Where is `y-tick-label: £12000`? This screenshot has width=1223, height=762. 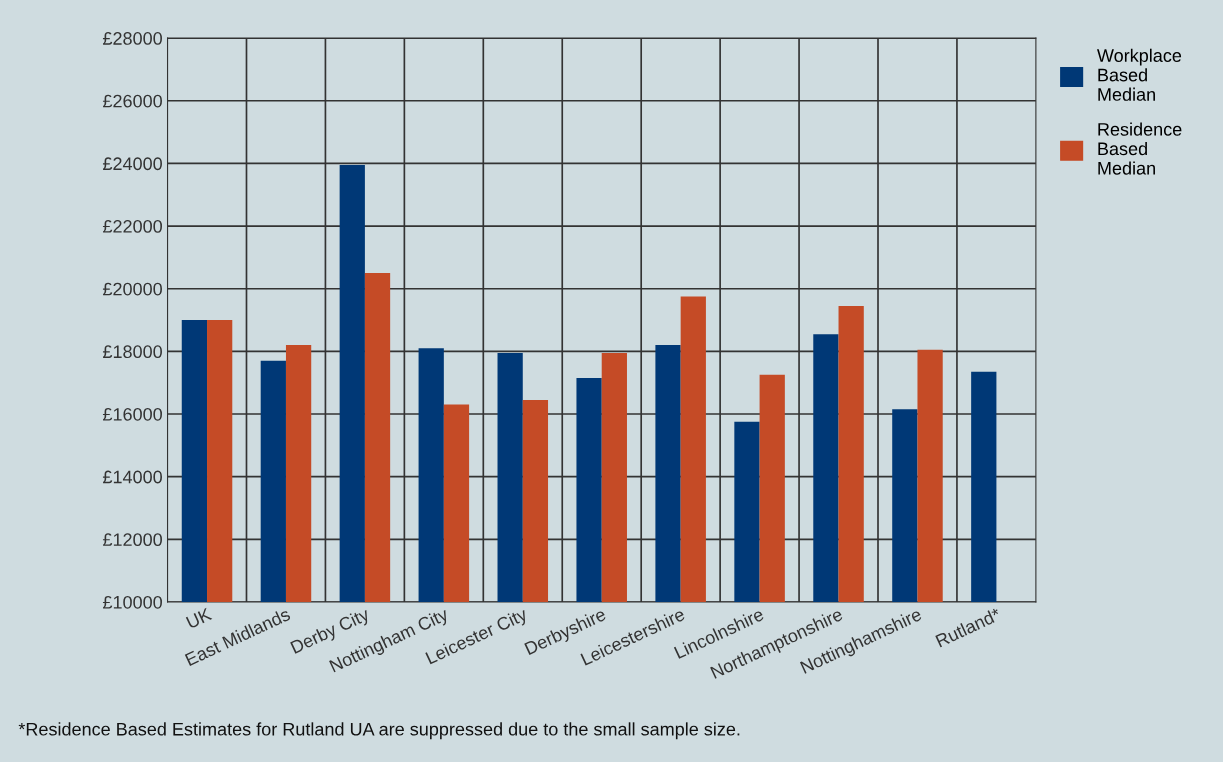
y-tick-label: £12000 is located at coordinates (132, 540).